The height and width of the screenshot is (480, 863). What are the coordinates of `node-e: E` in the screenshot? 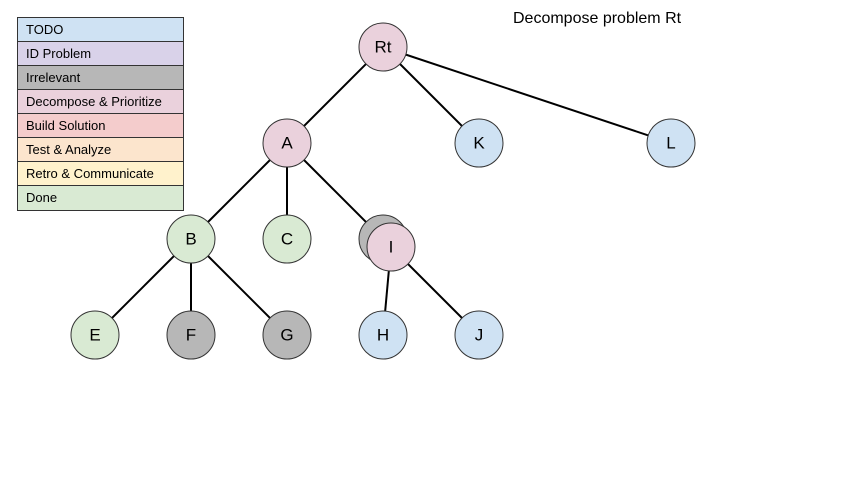 It's located at (95, 335).